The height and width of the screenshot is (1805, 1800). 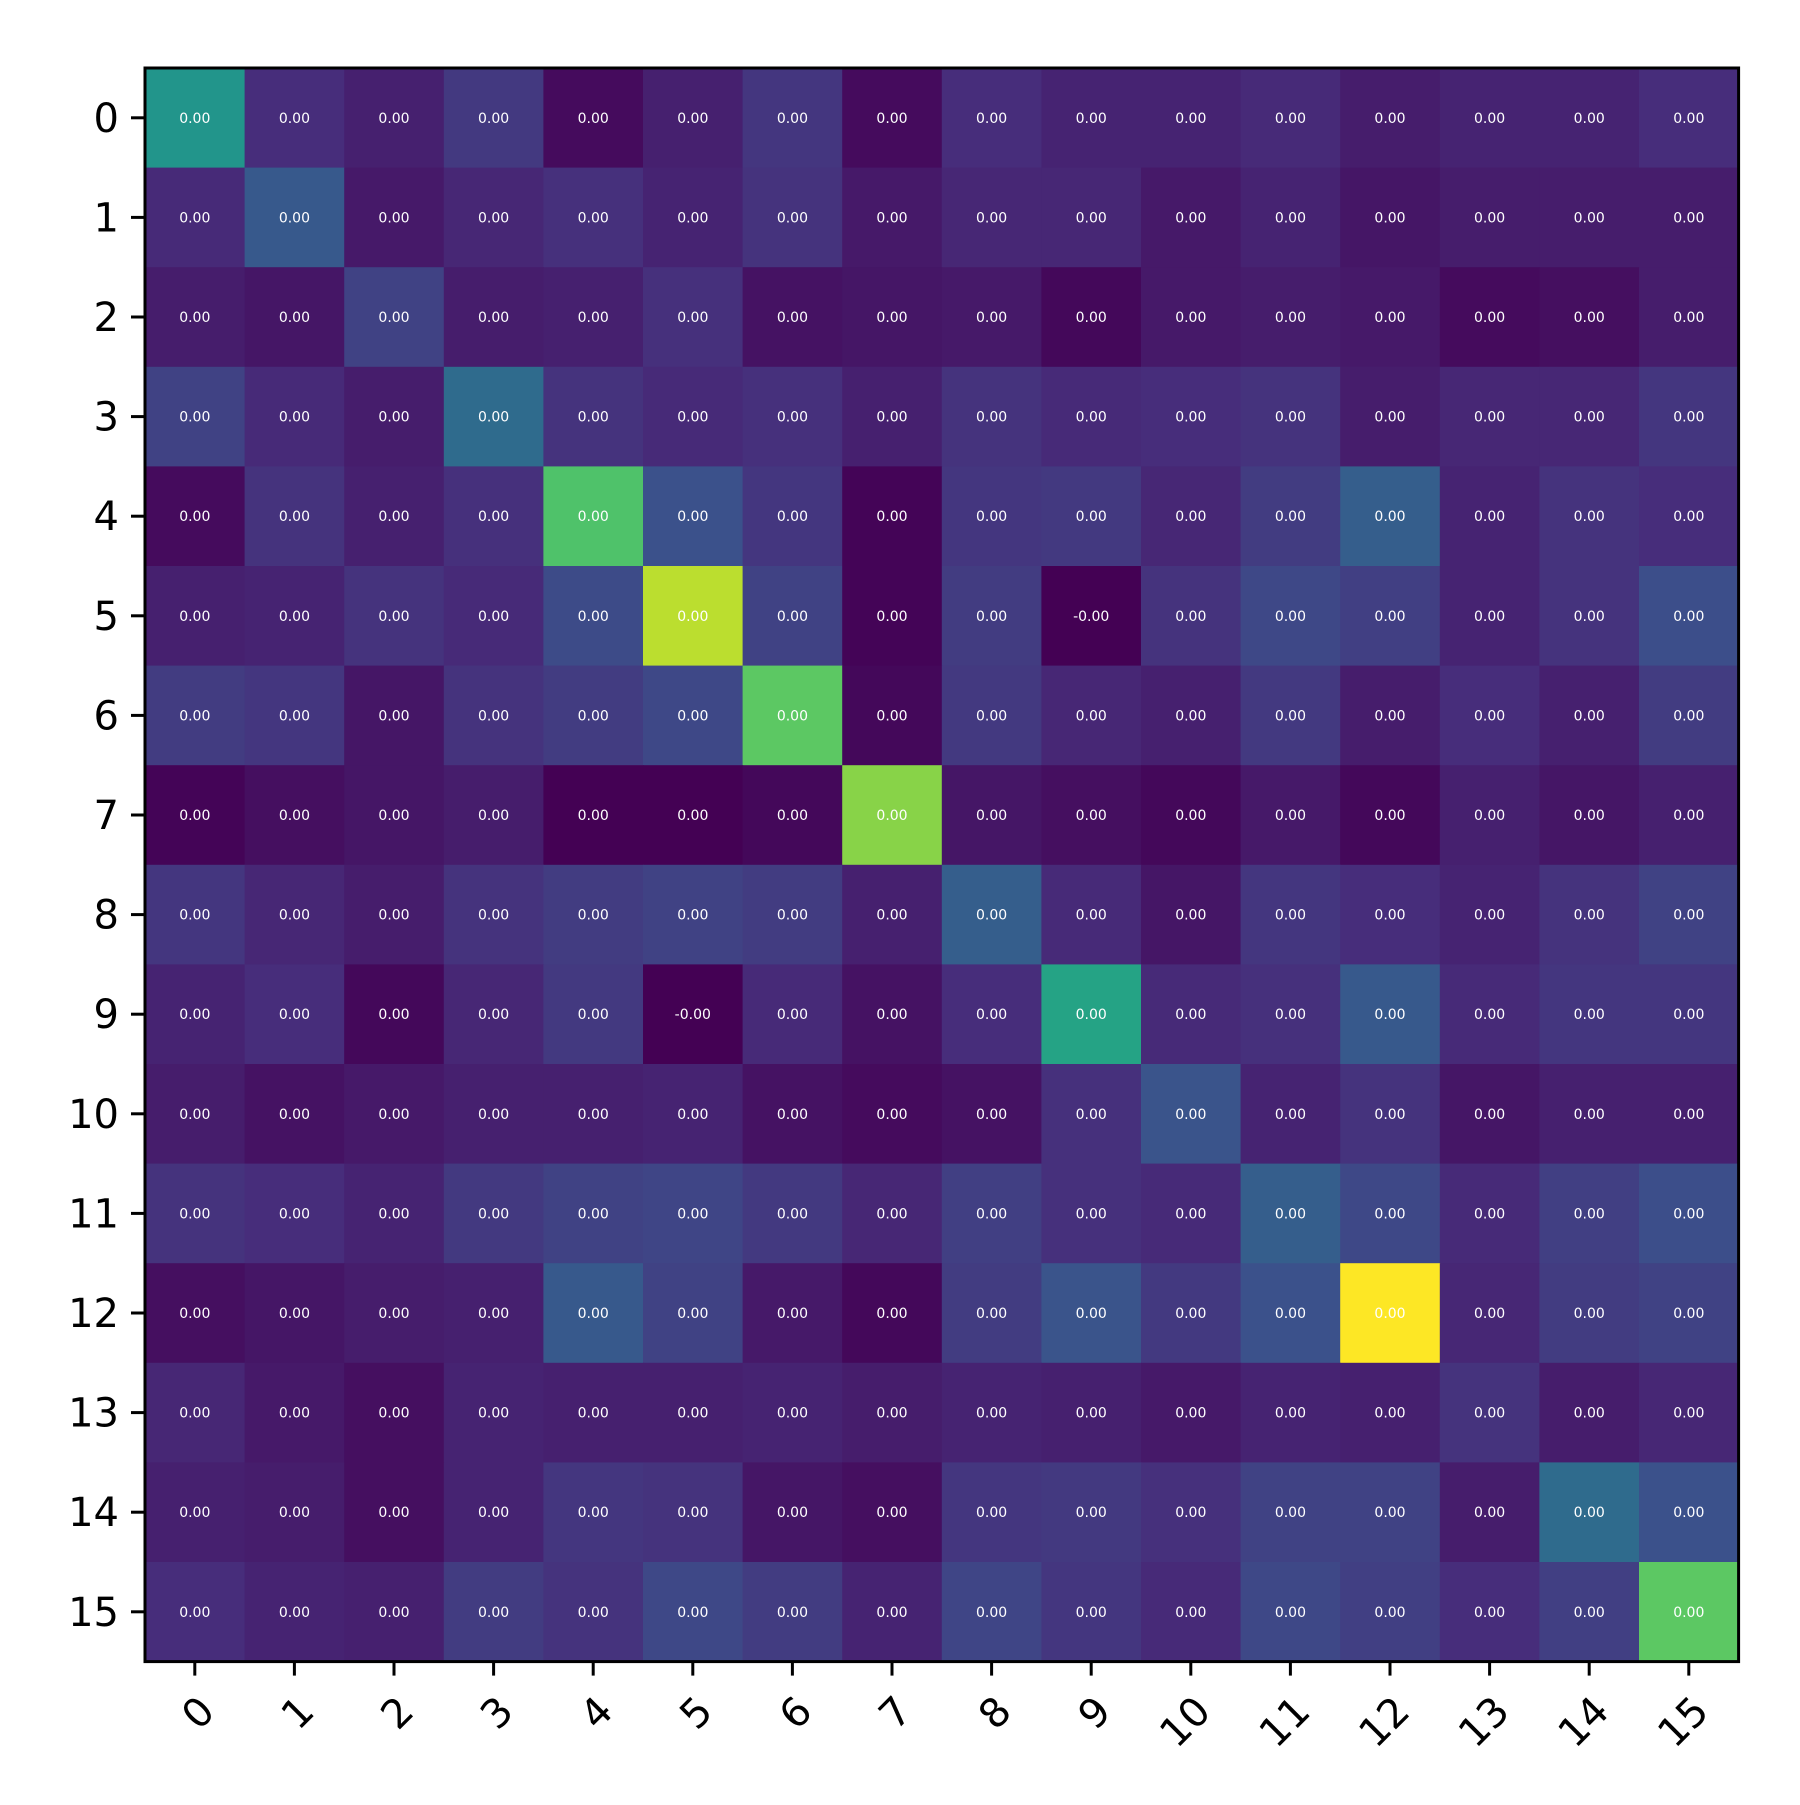 I want to click on y-tick-label: 14, so click(x=93, y=1513).